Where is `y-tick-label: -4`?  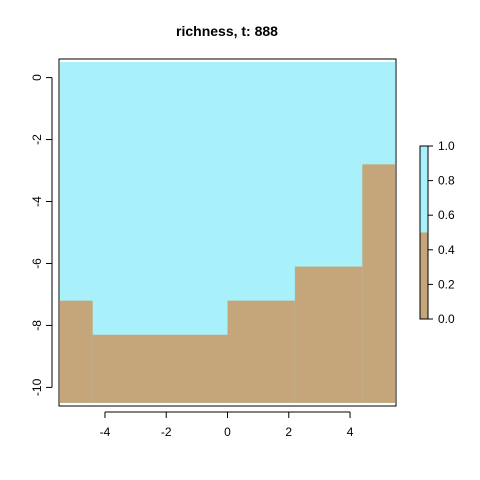 y-tick-label: -4 is located at coordinates (37, 201).